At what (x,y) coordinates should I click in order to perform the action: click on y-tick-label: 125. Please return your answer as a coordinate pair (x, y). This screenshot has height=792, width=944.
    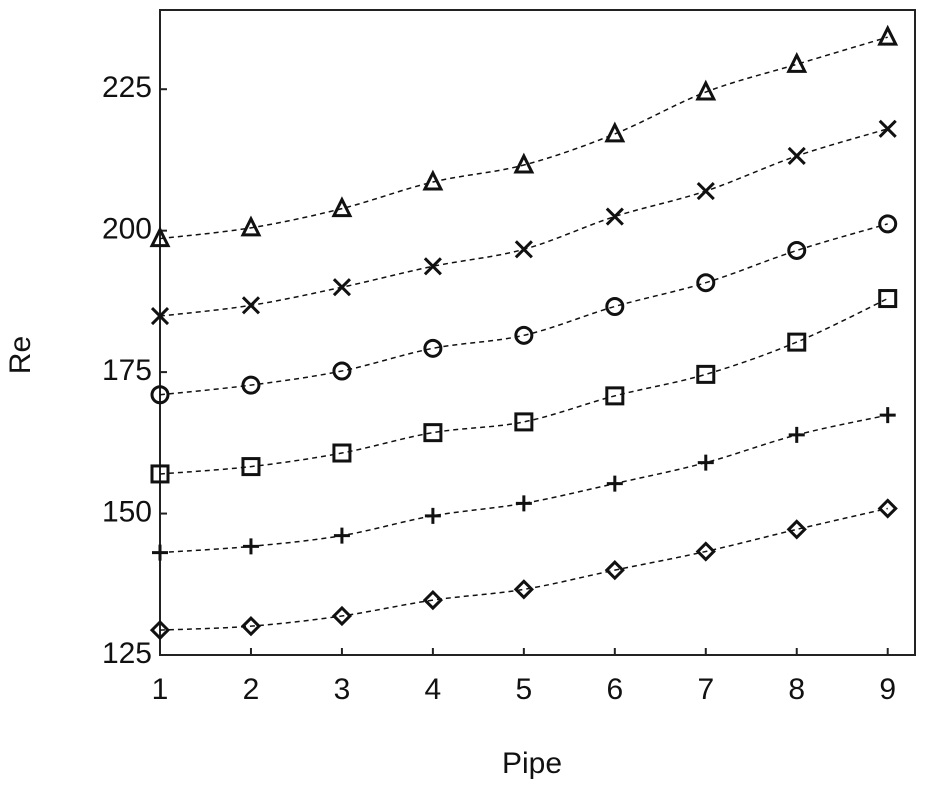
    Looking at the image, I should click on (127, 653).